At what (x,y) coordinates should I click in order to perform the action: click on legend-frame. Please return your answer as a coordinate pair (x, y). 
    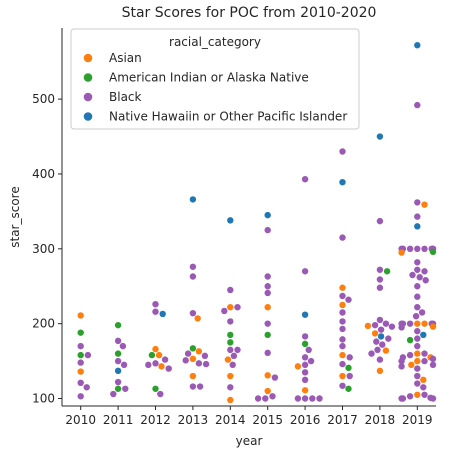
    Looking at the image, I should click on (215, 79).